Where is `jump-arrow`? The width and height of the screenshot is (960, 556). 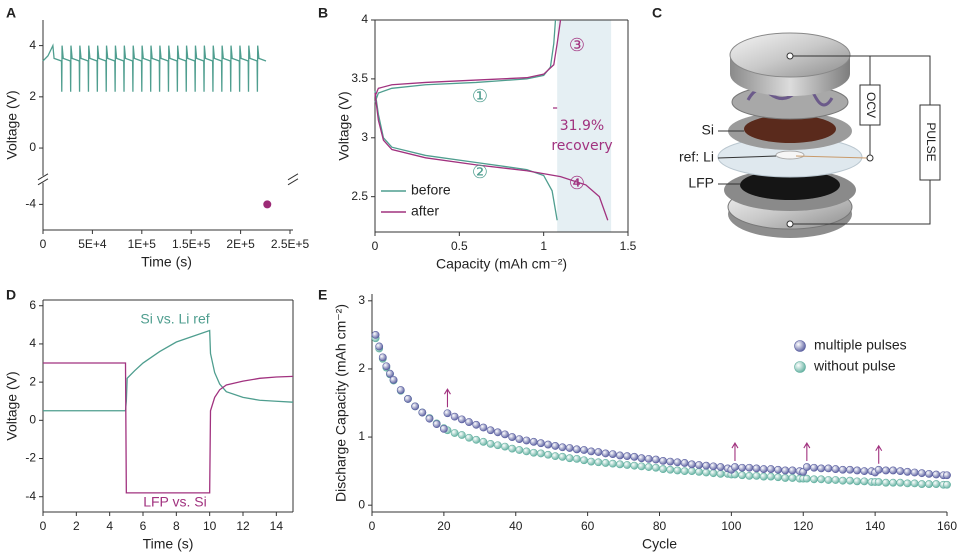
jump-arrow is located at coordinates (447, 398).